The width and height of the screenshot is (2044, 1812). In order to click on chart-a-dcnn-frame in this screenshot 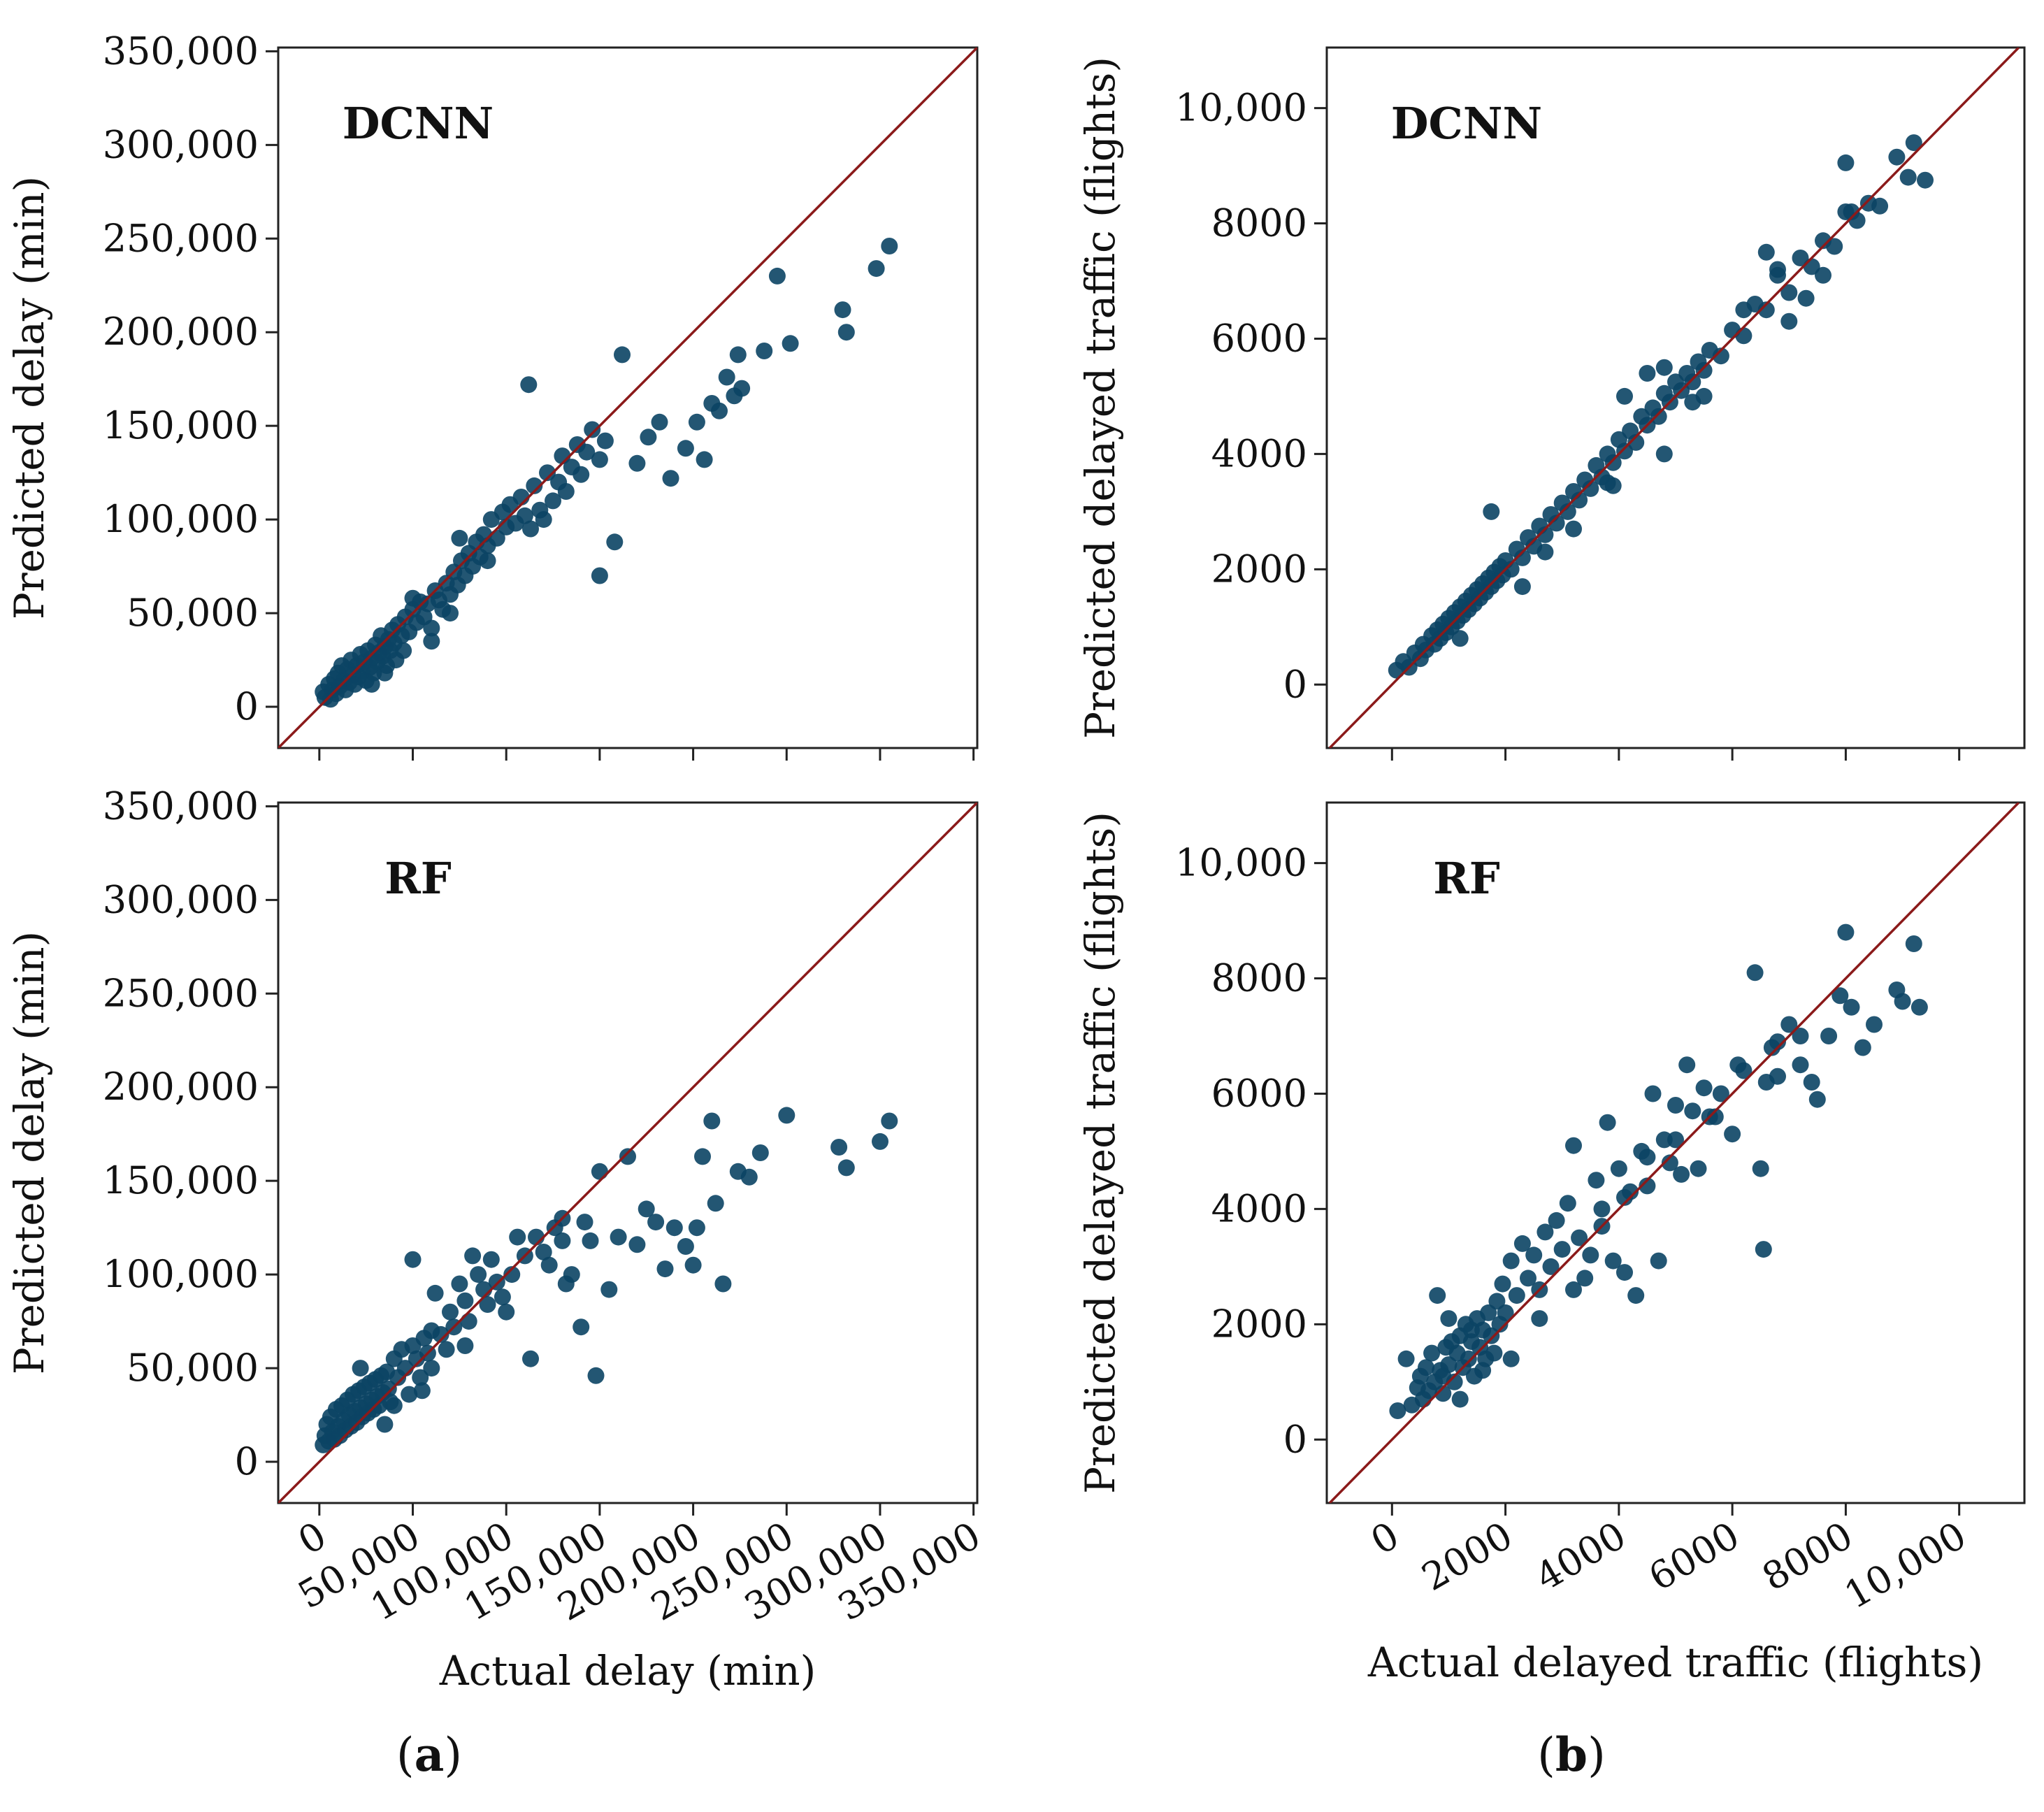, I will do `click(628, 397)`.